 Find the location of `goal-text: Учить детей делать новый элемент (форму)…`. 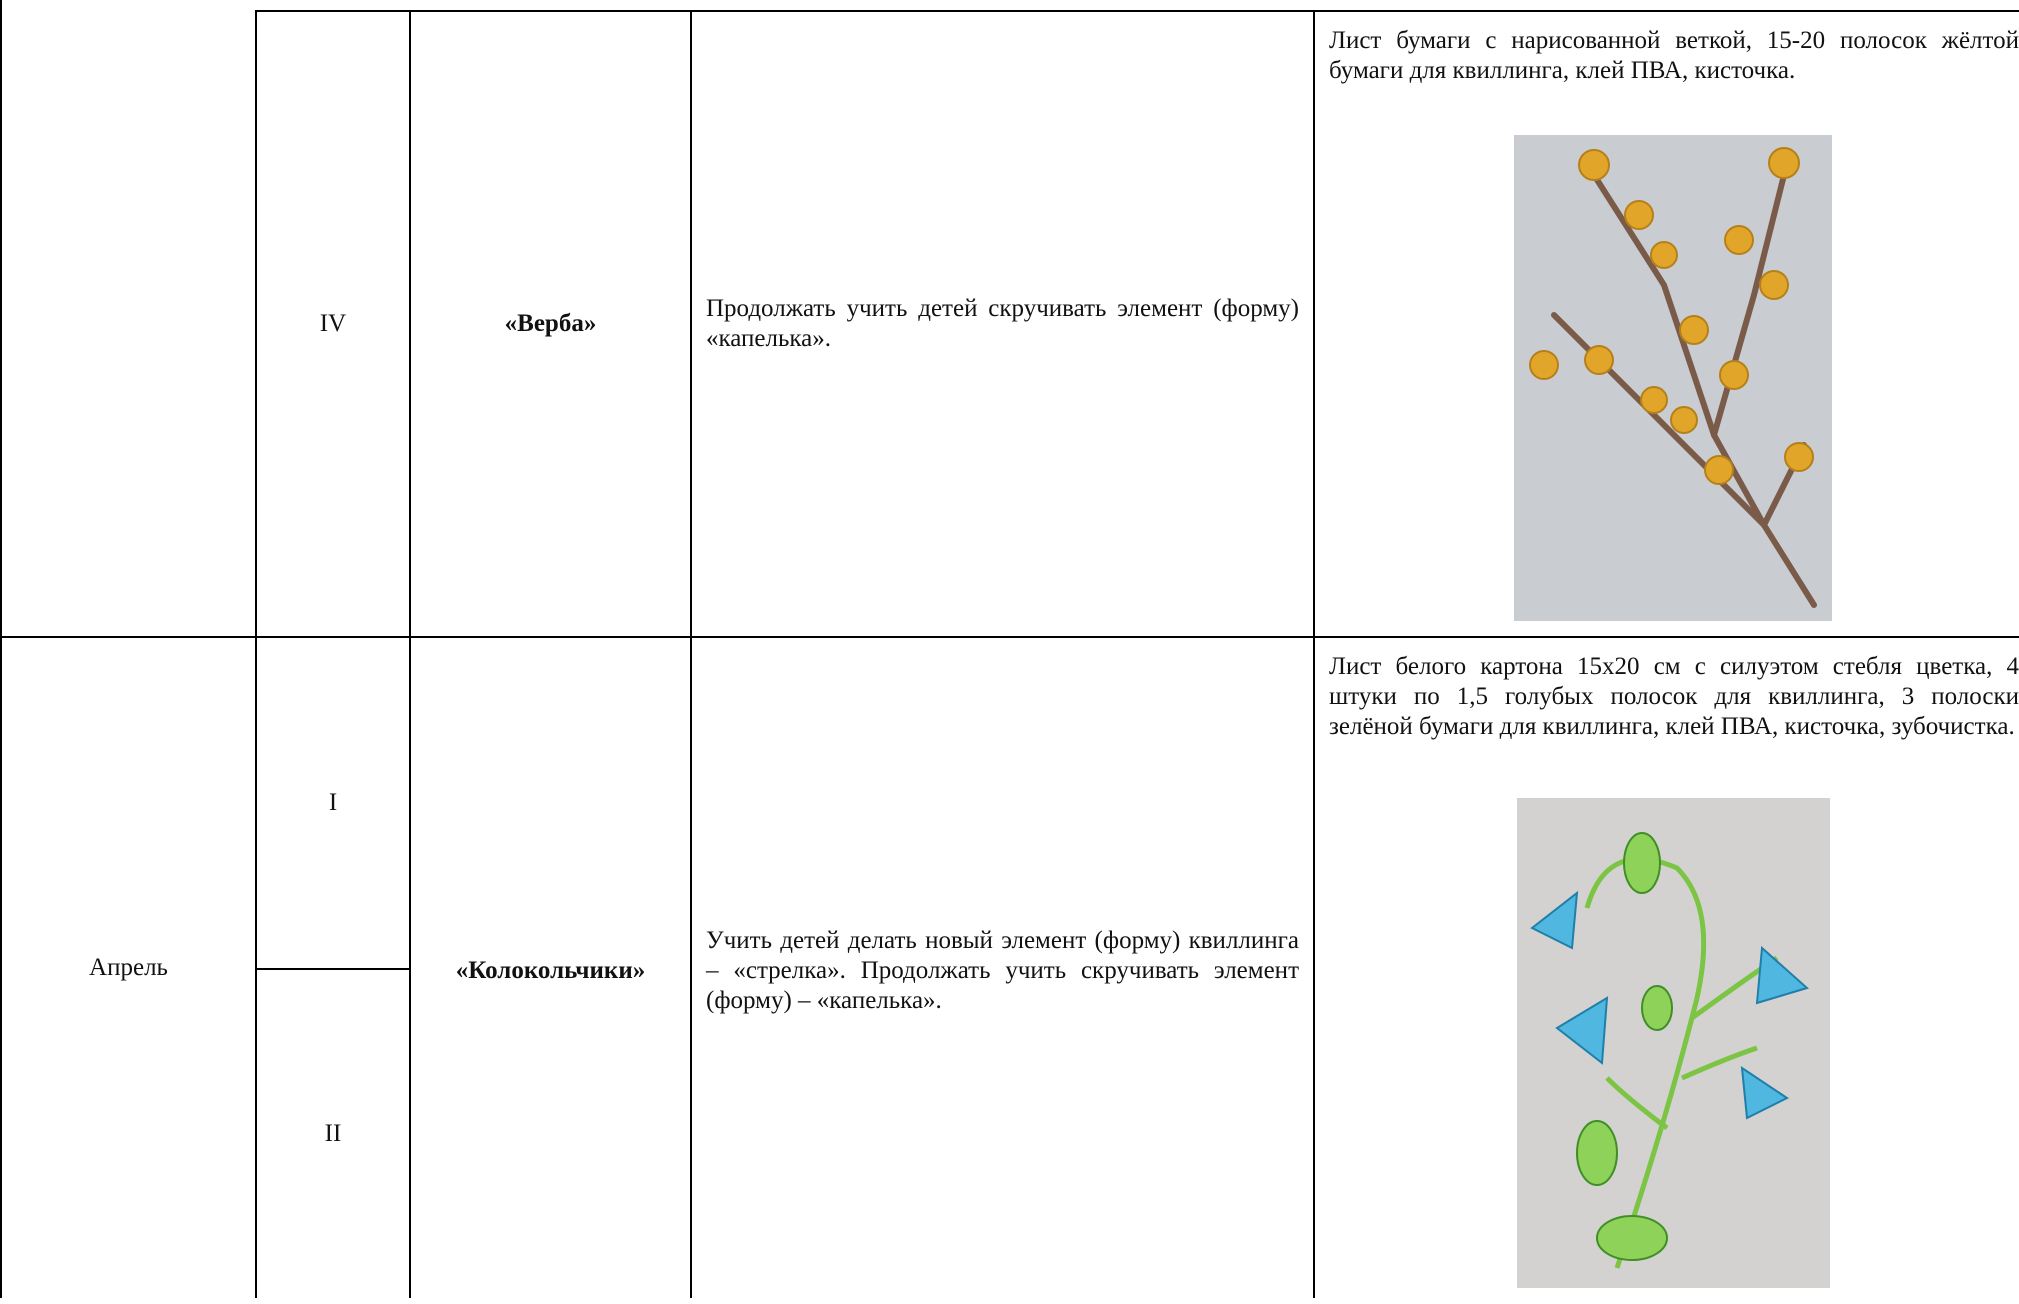

goal-text: Учить детей делать новый элемент (форму)… is located at coordinates (1002, 970).